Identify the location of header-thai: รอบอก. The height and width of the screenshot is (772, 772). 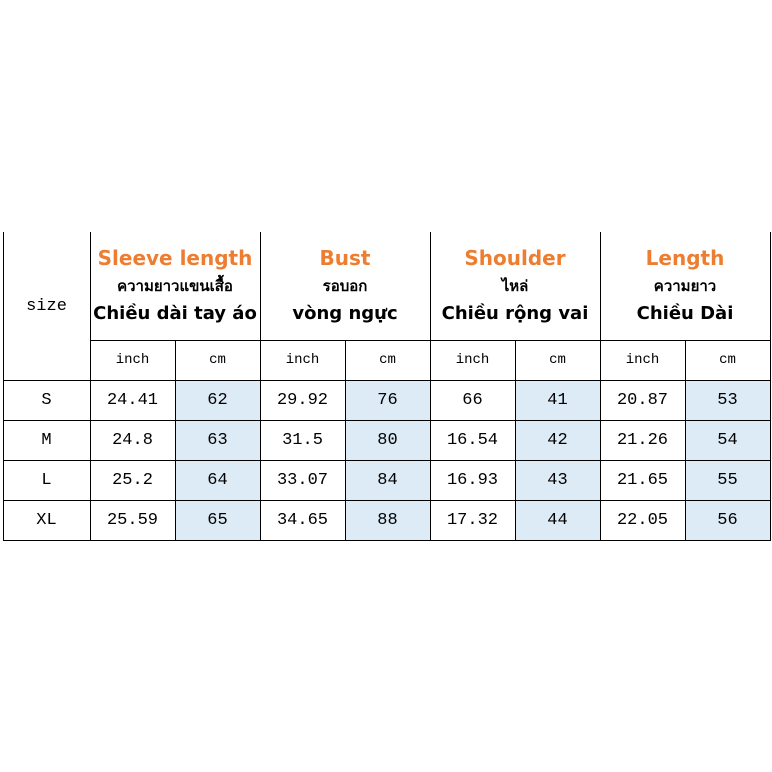
(345, 286).